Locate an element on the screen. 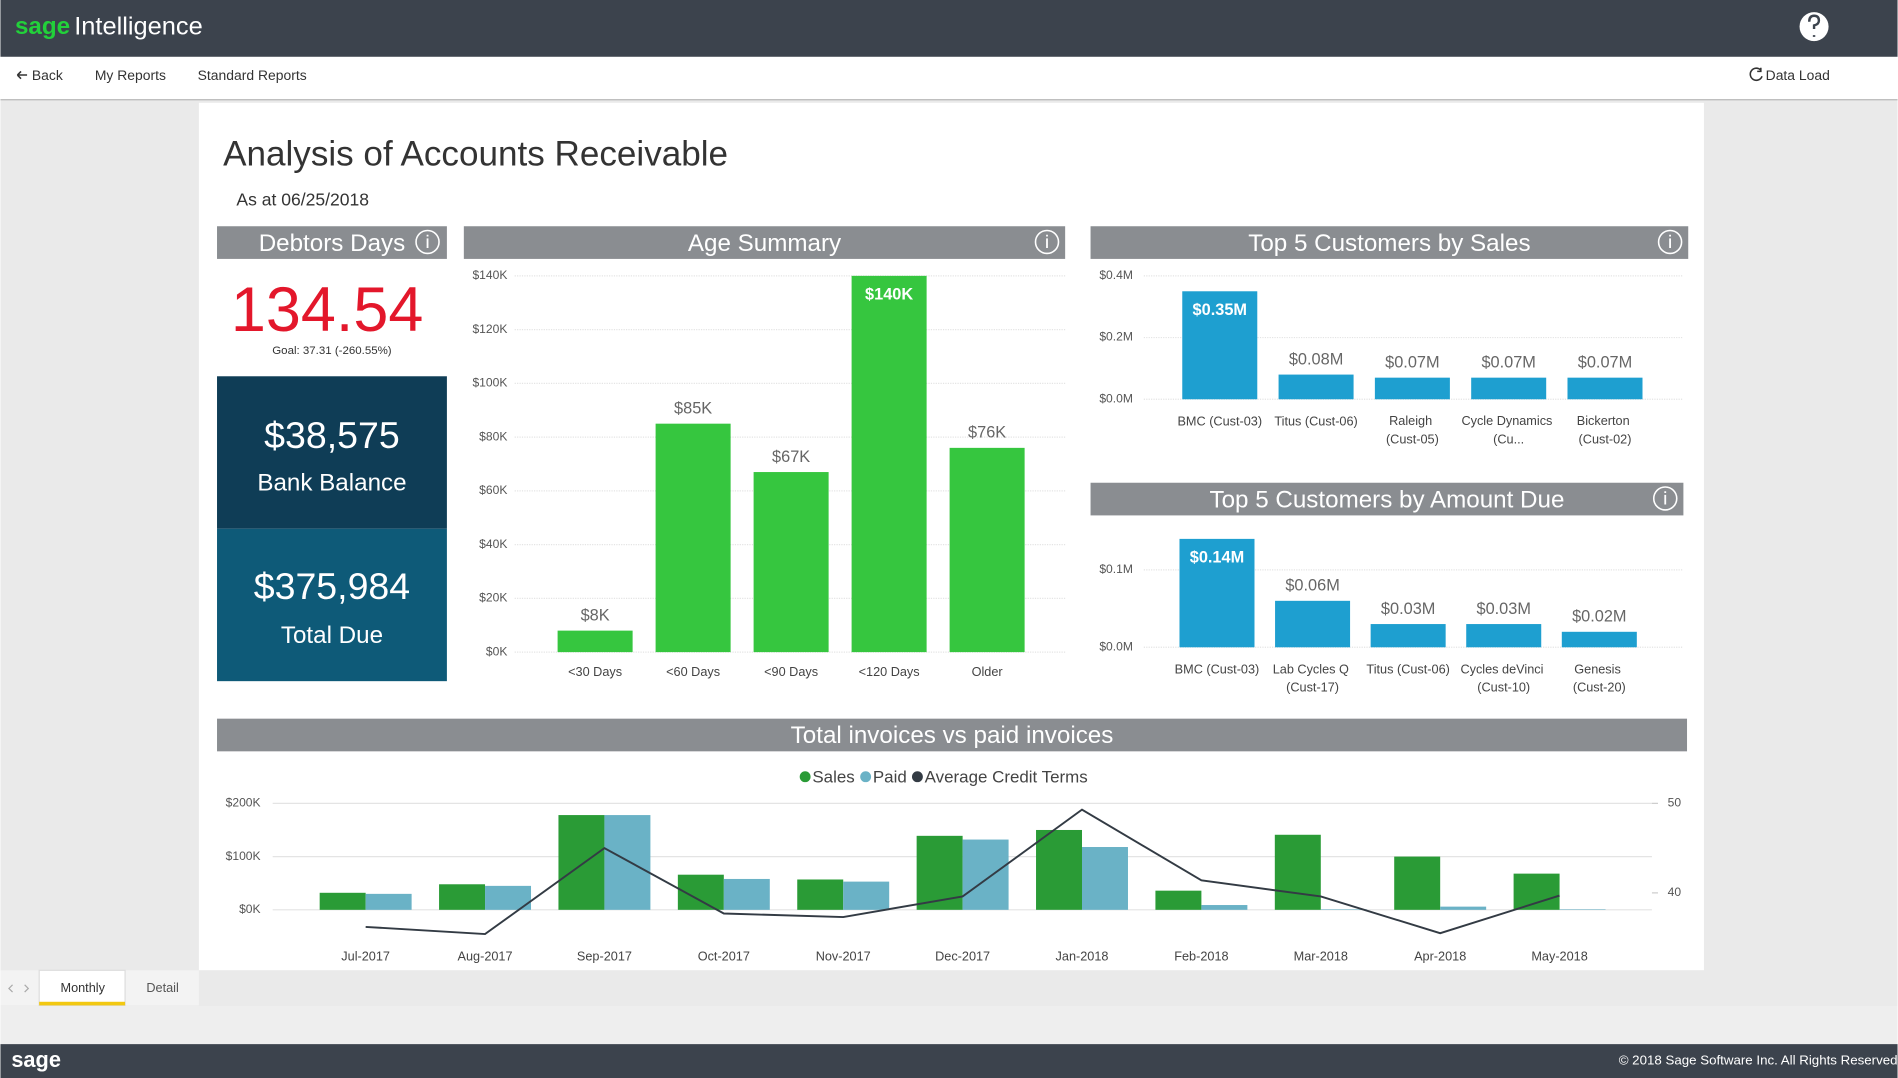 The height and width of the screenshot is (1078, 1898). x-tick-label: Oct-2017 is located at coordinates (724, 956).